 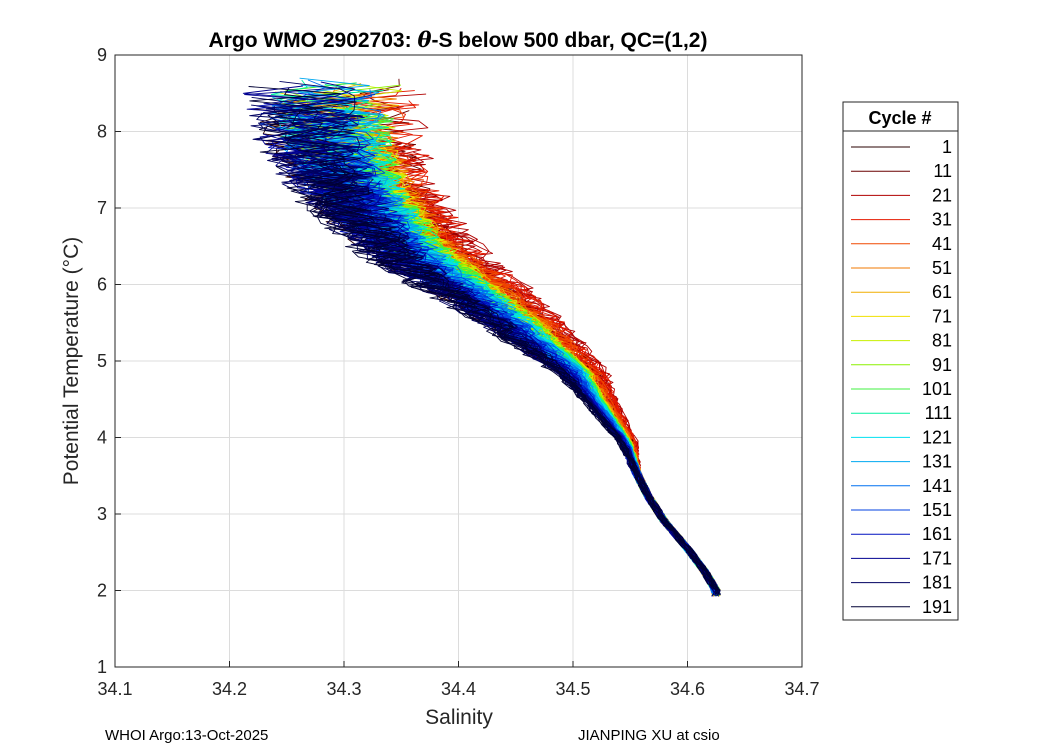 What do you see at coordinates (937, 583) in the screenshot?
I see `legend-label: 181` at bounding box center [937, 583].